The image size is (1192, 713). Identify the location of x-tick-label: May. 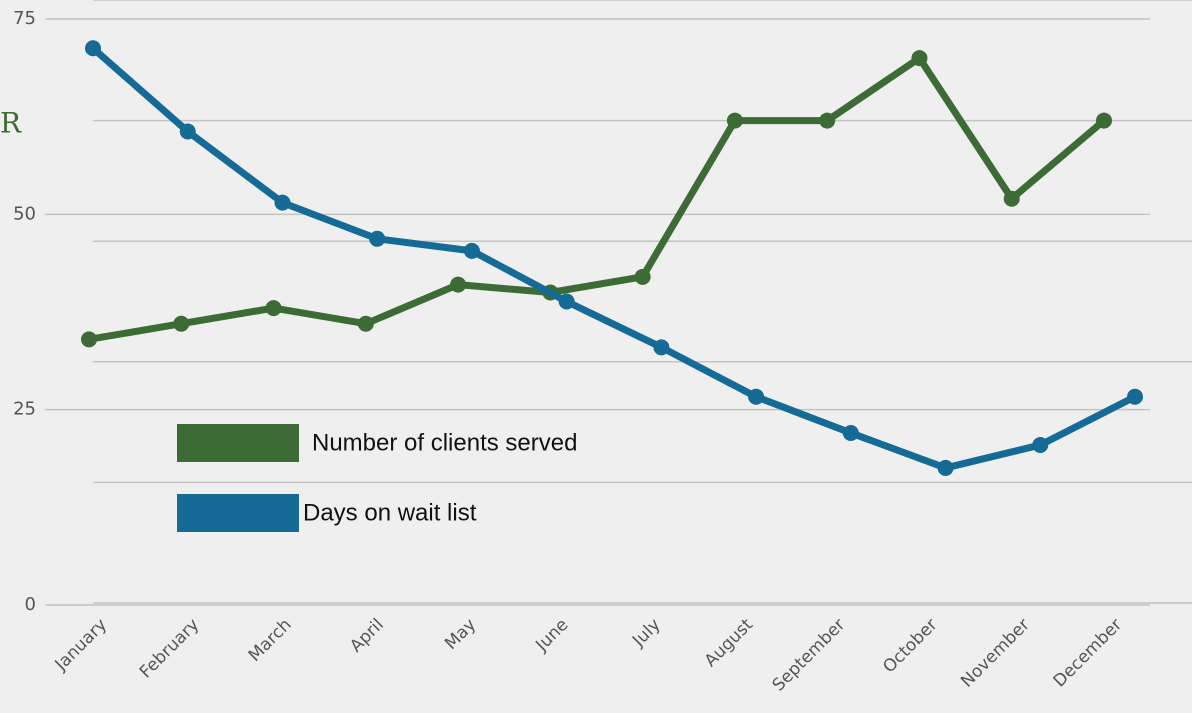
(460, 634).